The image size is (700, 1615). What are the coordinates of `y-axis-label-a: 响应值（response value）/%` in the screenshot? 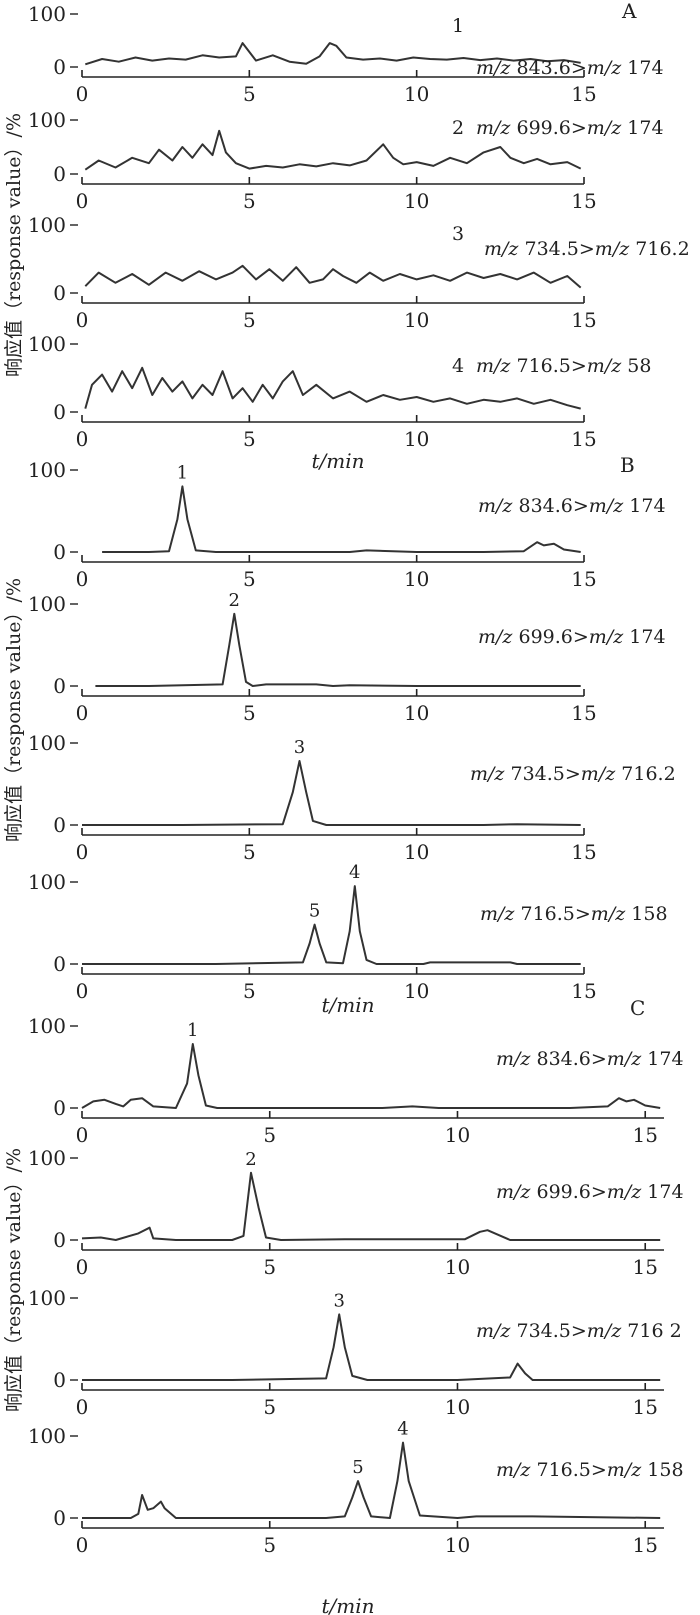 It's located at (14, 245).